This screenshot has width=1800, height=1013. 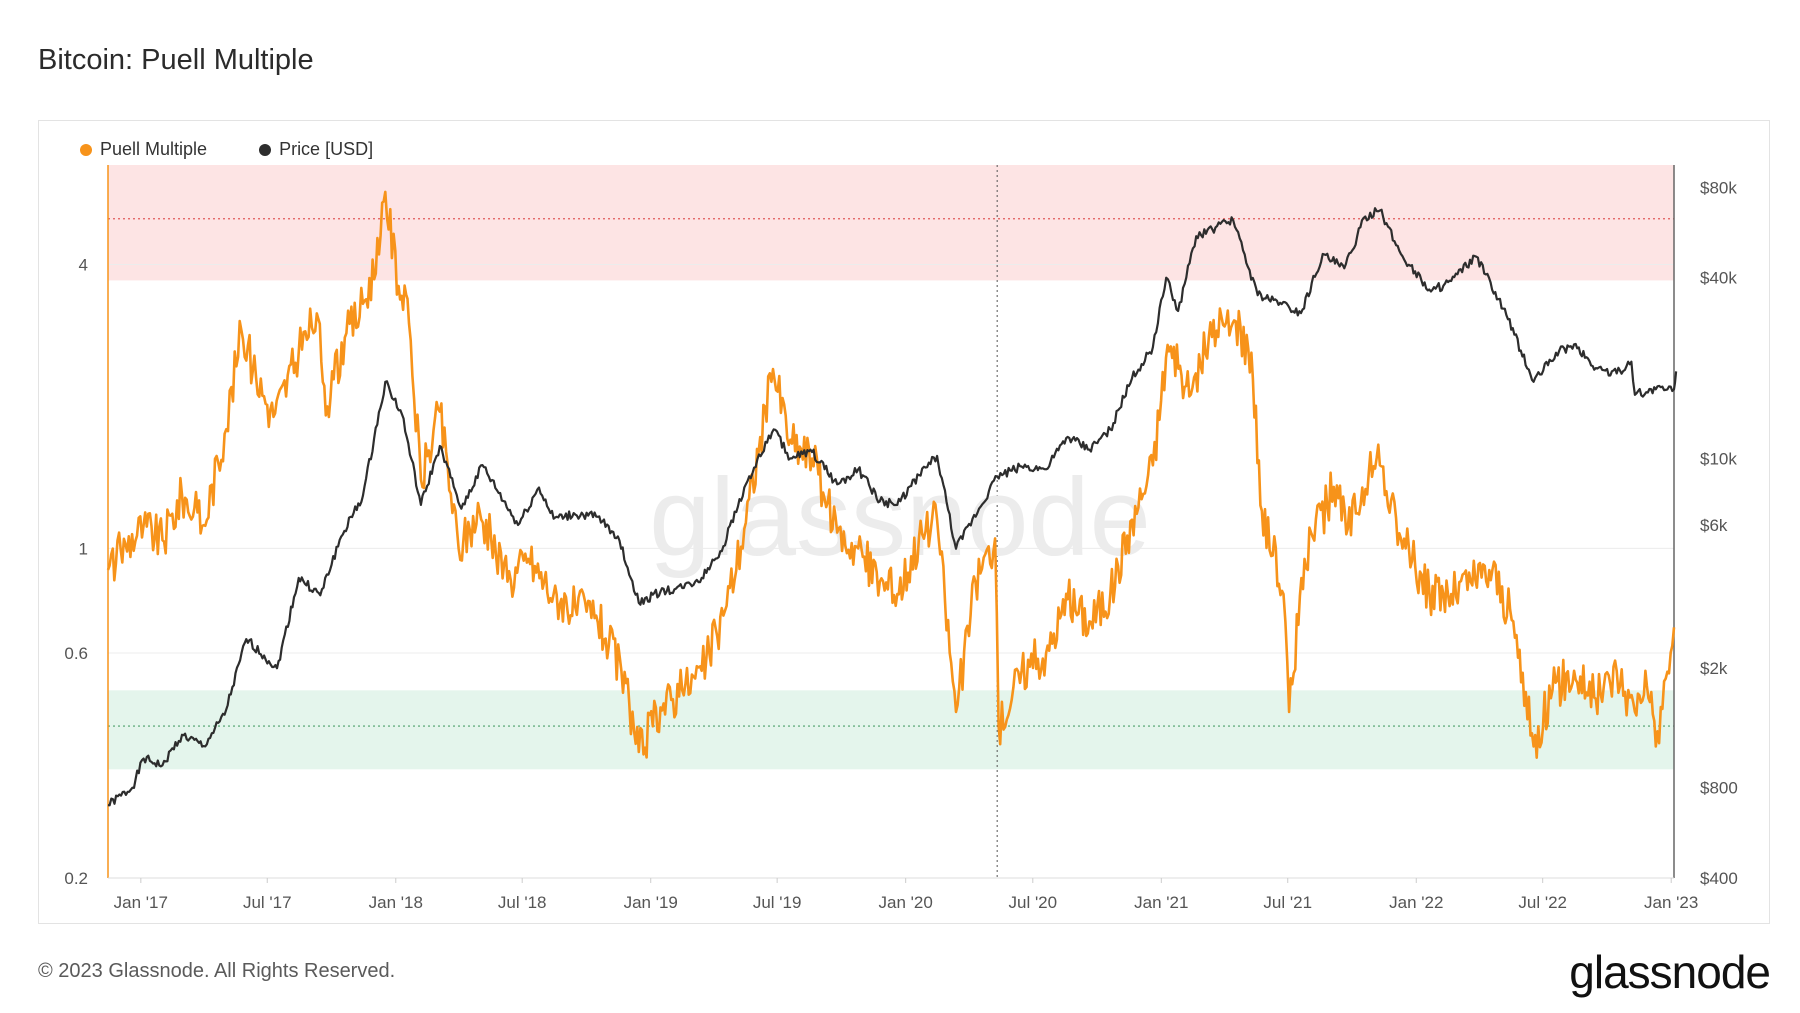 I want to click on y-right-tick-label: $400, so click(x=1719, y=878).